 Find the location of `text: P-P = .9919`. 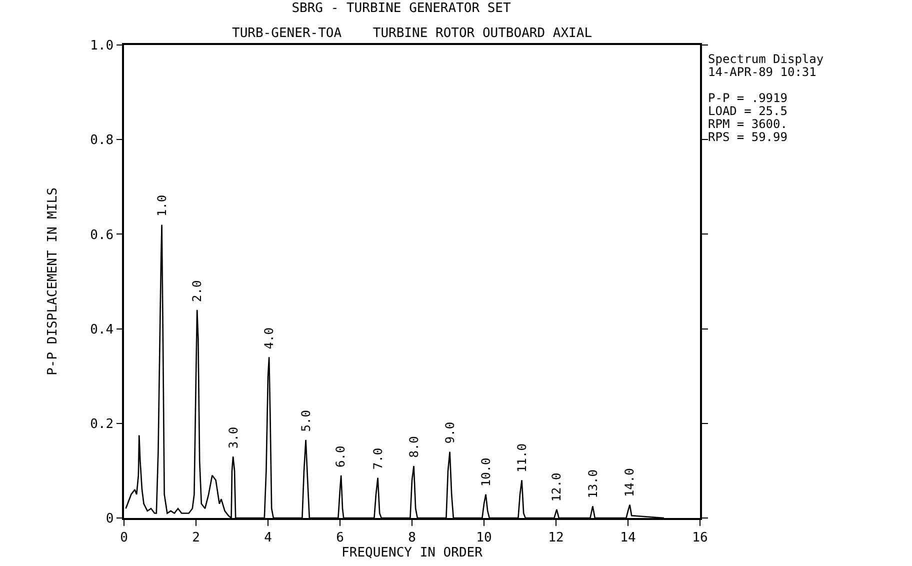

text: P-P = .9919 is located at coordinates (748, 98).